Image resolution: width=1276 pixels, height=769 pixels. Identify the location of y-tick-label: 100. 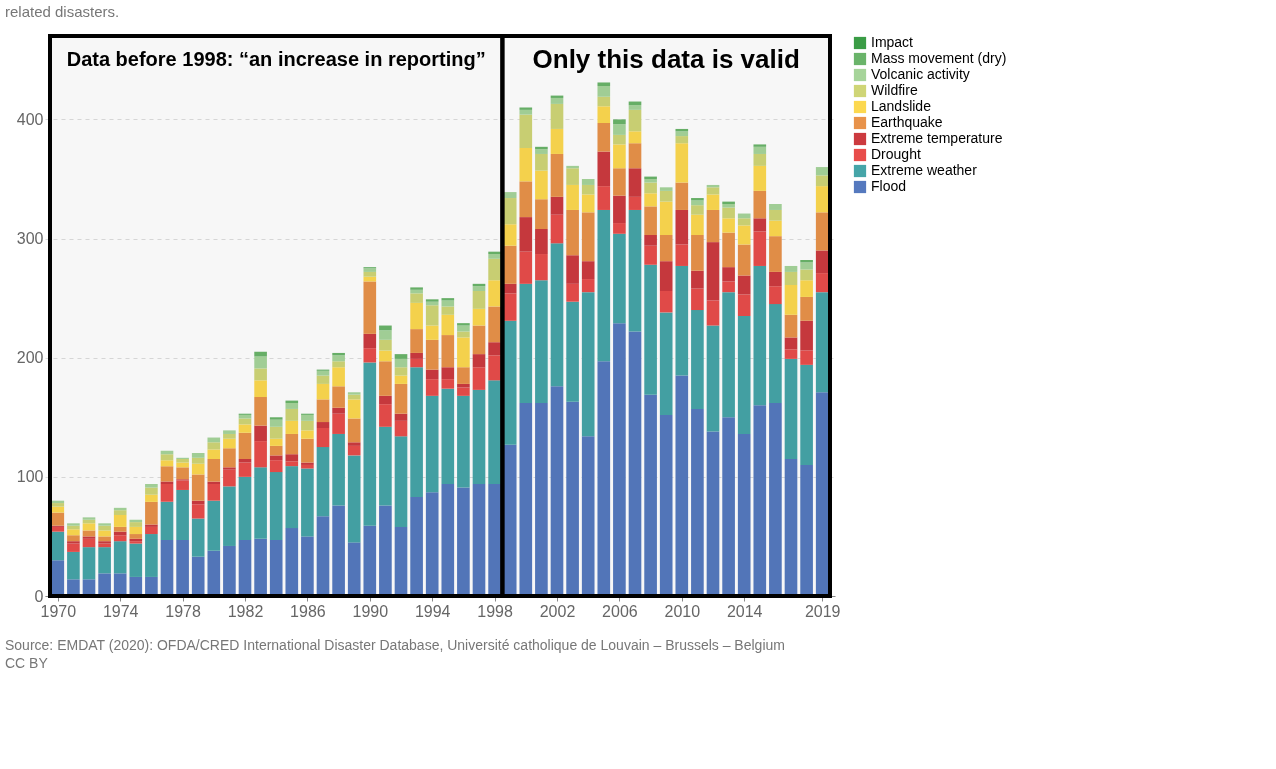
(30, 477).